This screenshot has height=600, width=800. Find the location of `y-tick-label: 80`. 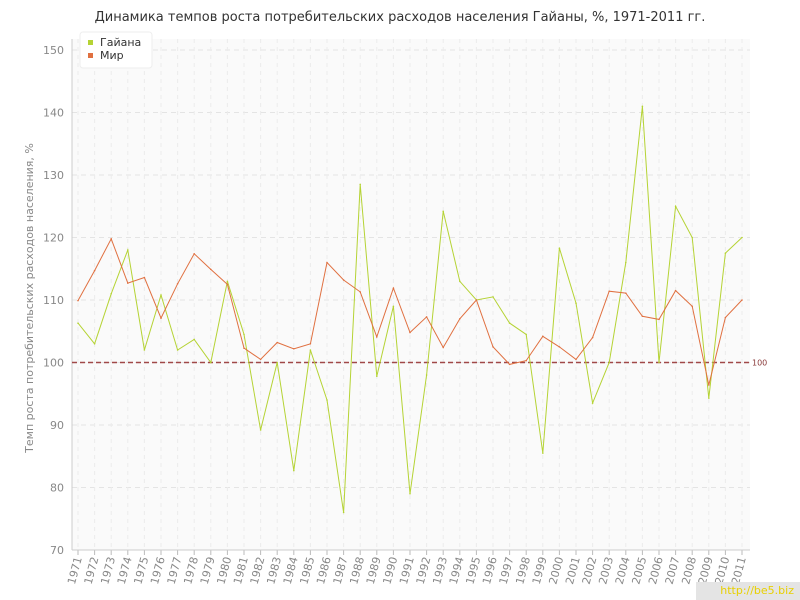

y-tick-label: 80 is located at coordinates (57, 488).